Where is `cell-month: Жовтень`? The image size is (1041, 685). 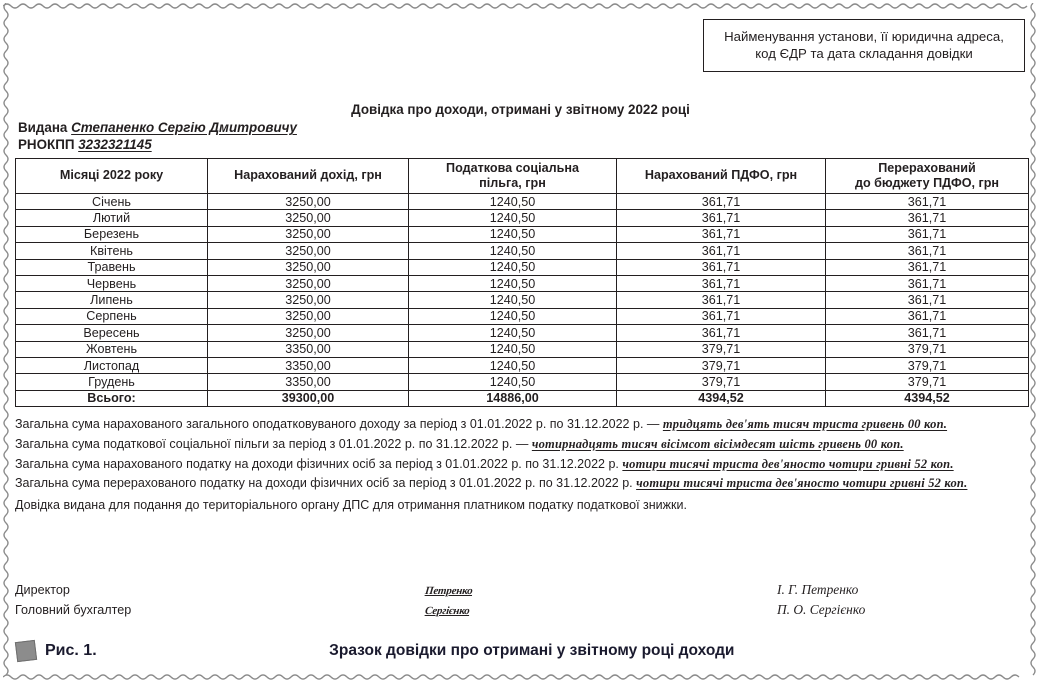
cell-month: Жовтень is located at coordinates (111, 349).